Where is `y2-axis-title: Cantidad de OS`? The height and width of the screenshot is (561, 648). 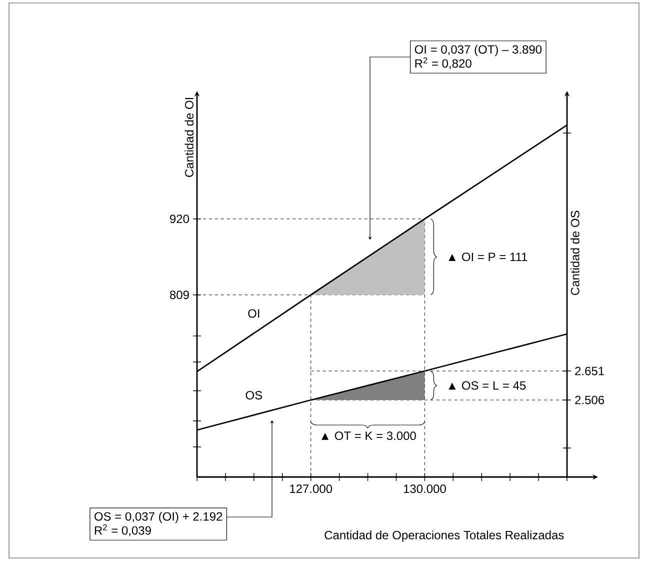
y2-axis-title: Cantidad de OS is located at coordinates (575, 252).